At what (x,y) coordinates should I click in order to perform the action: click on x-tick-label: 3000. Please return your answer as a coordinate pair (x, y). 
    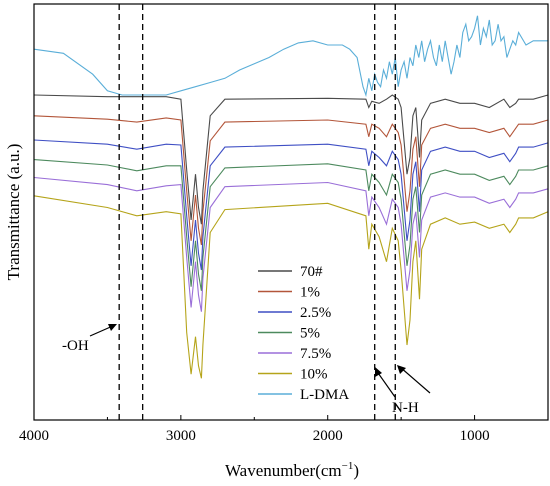
    Looking at the image, I should click on (181, 436).